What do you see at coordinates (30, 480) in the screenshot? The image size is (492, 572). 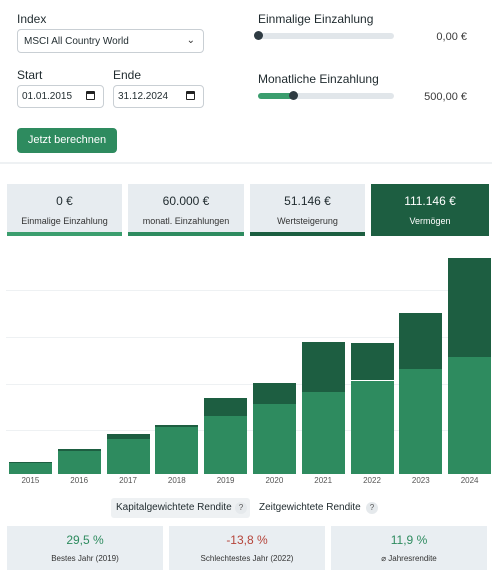 I see `x-tick-label: 2015` at bounding box center [30, 480].